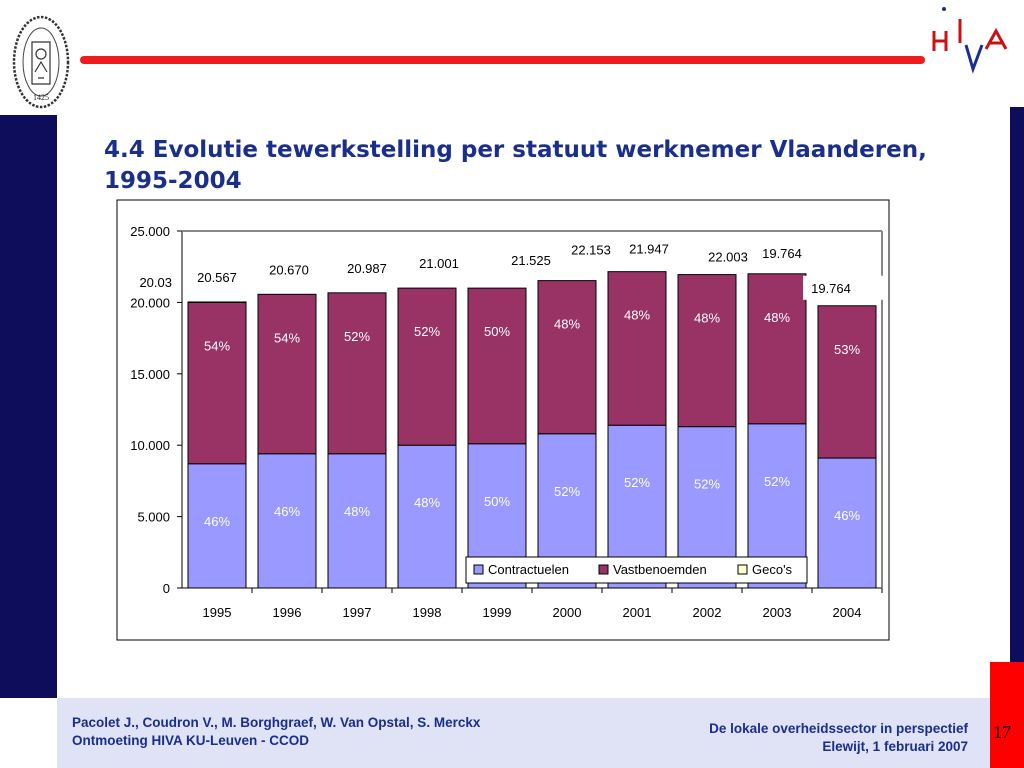 Image resolution: width=1024 pixels, height=768 pixels. I want to click on total-label: 21.001, so click(439, 263).